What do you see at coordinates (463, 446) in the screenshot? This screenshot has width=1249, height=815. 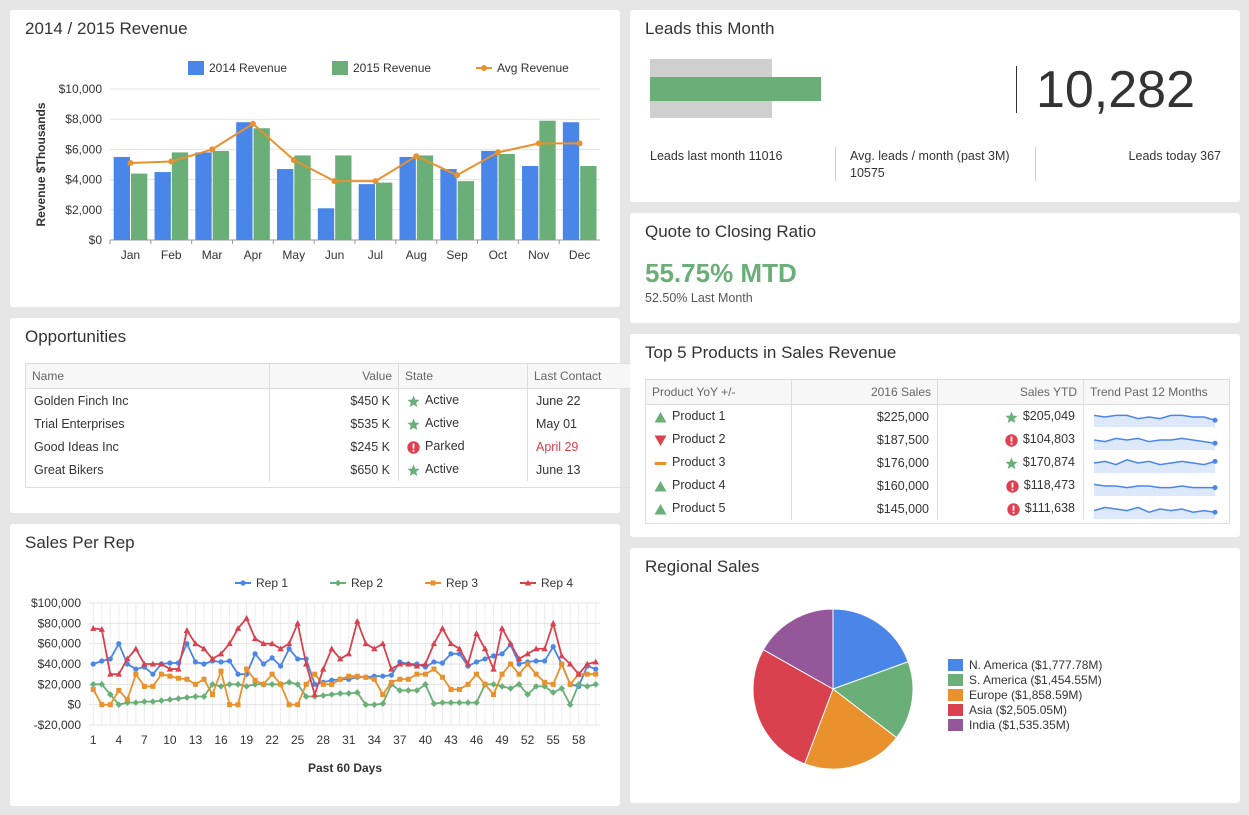 I see `cell: Parked` at bounding box center [463, 446].